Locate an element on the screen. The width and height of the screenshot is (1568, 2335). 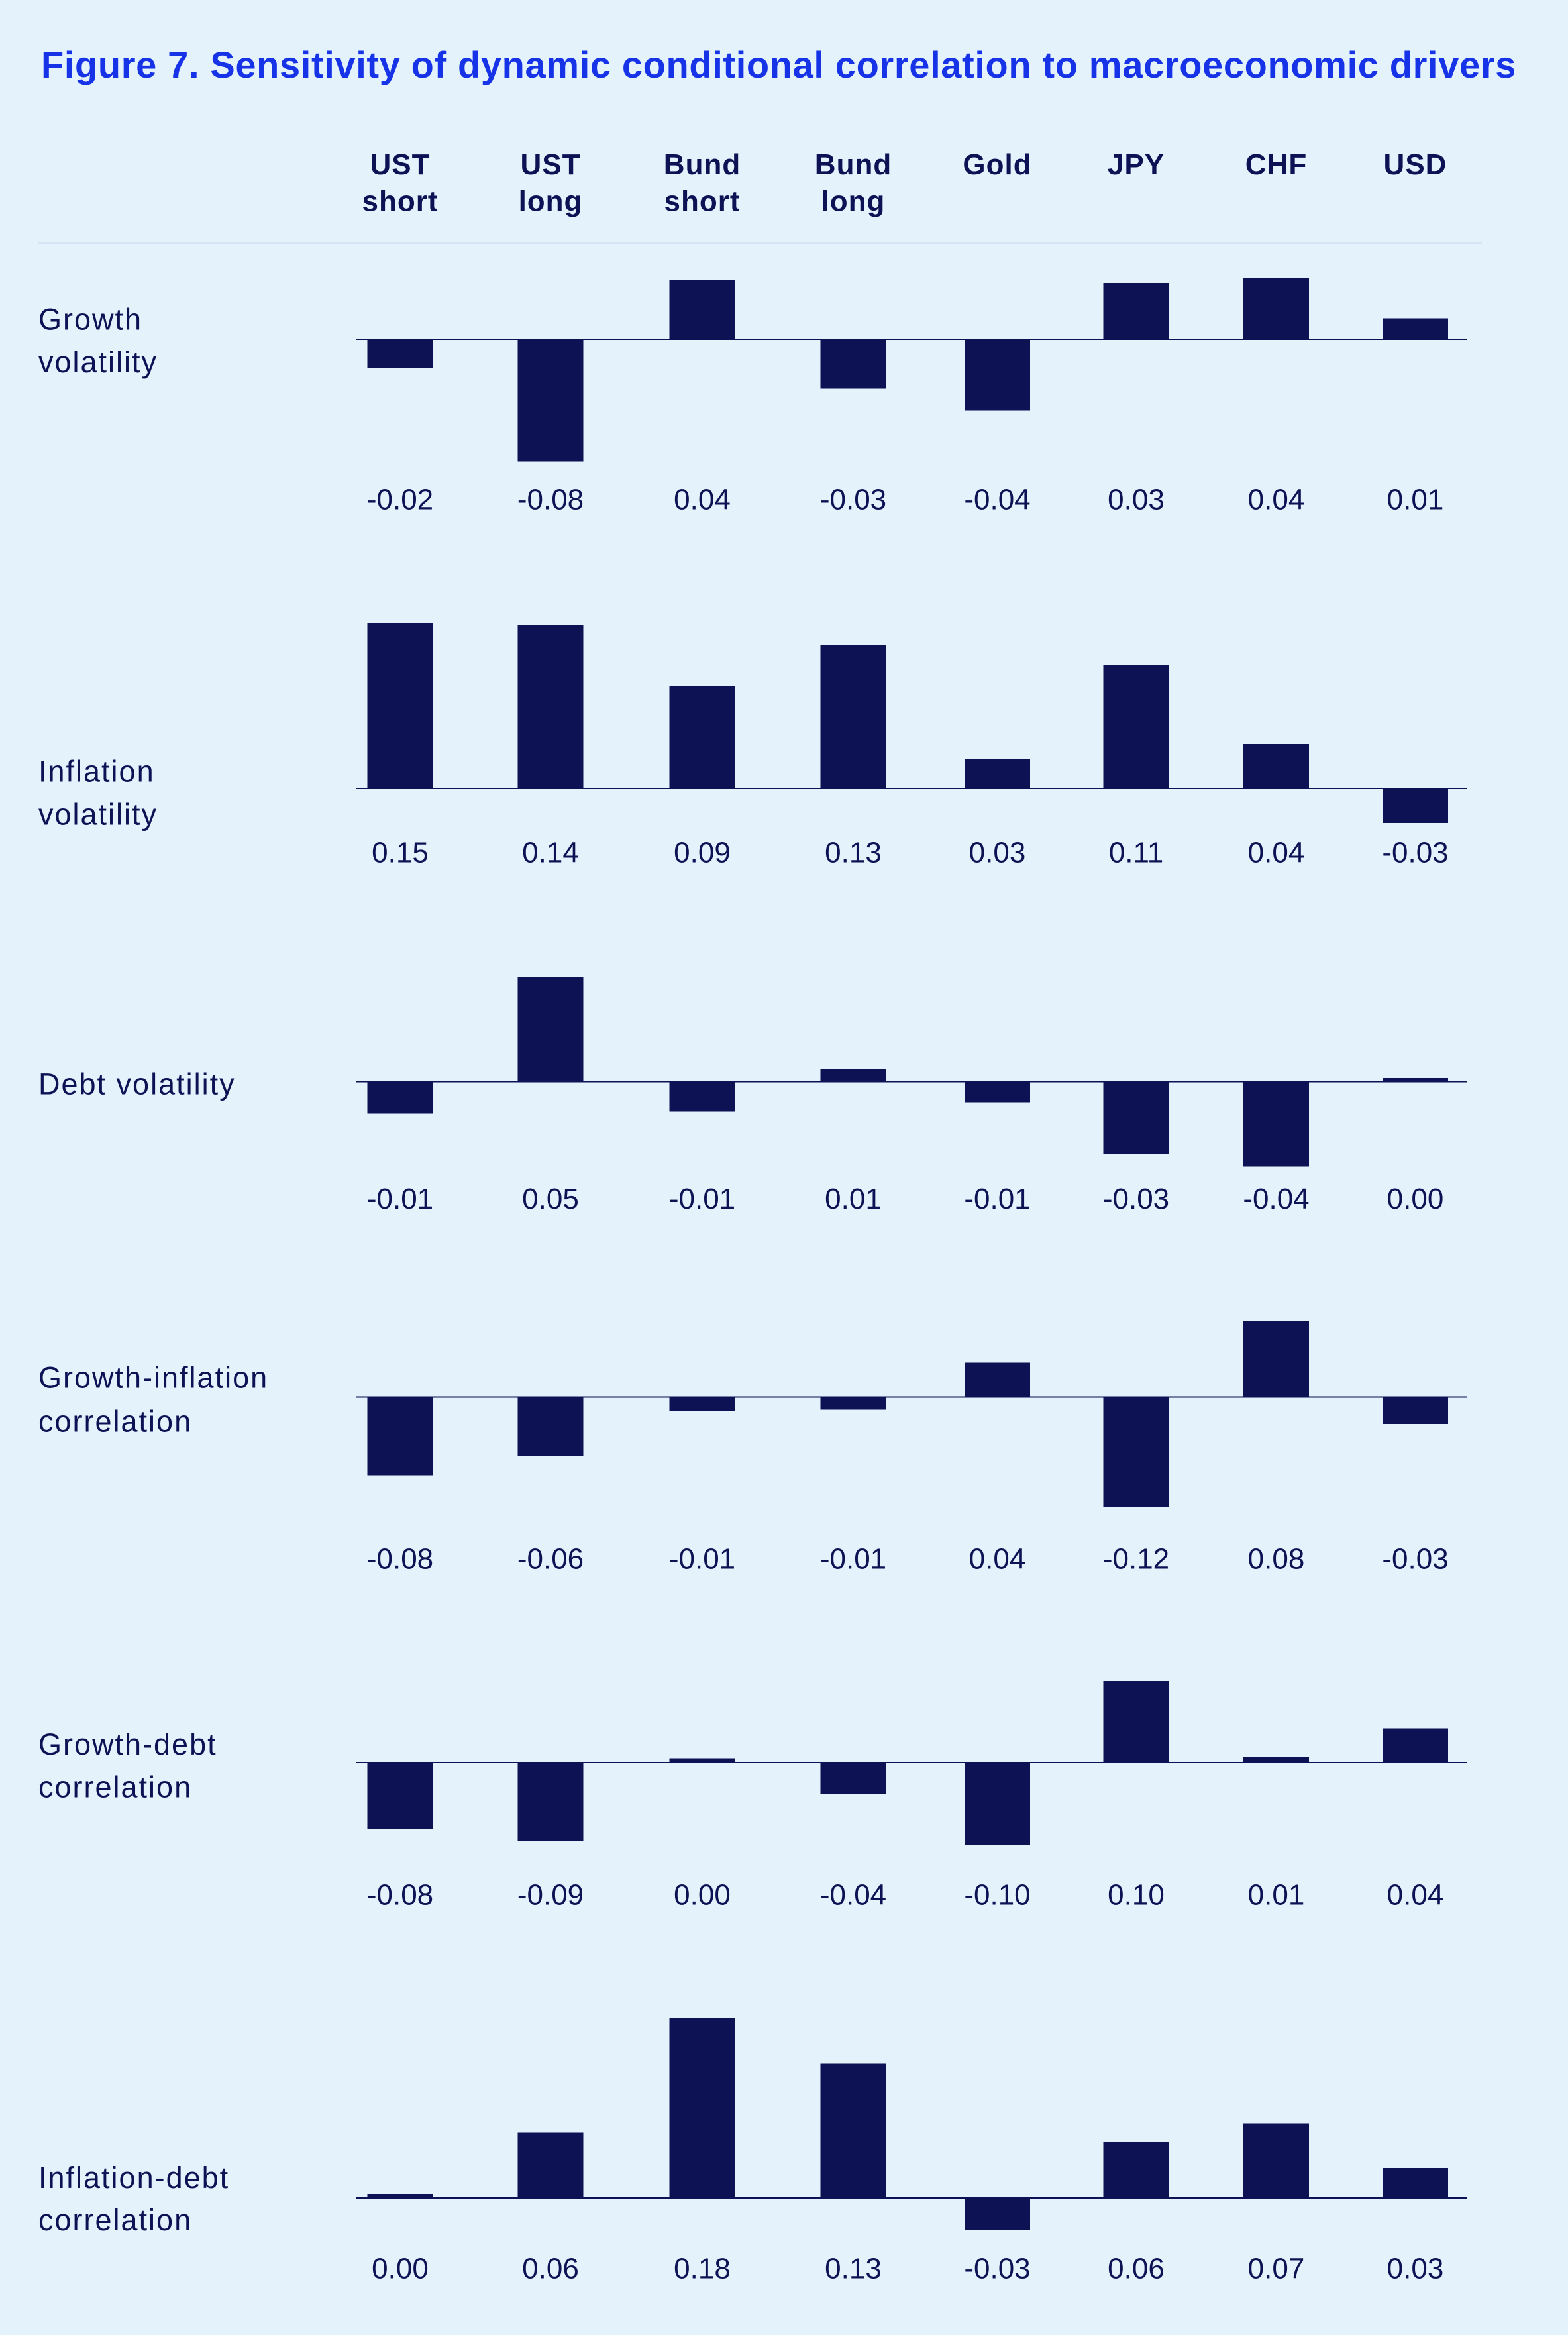
svg-text: 0.07 is located at coordinates (1276, 2269).